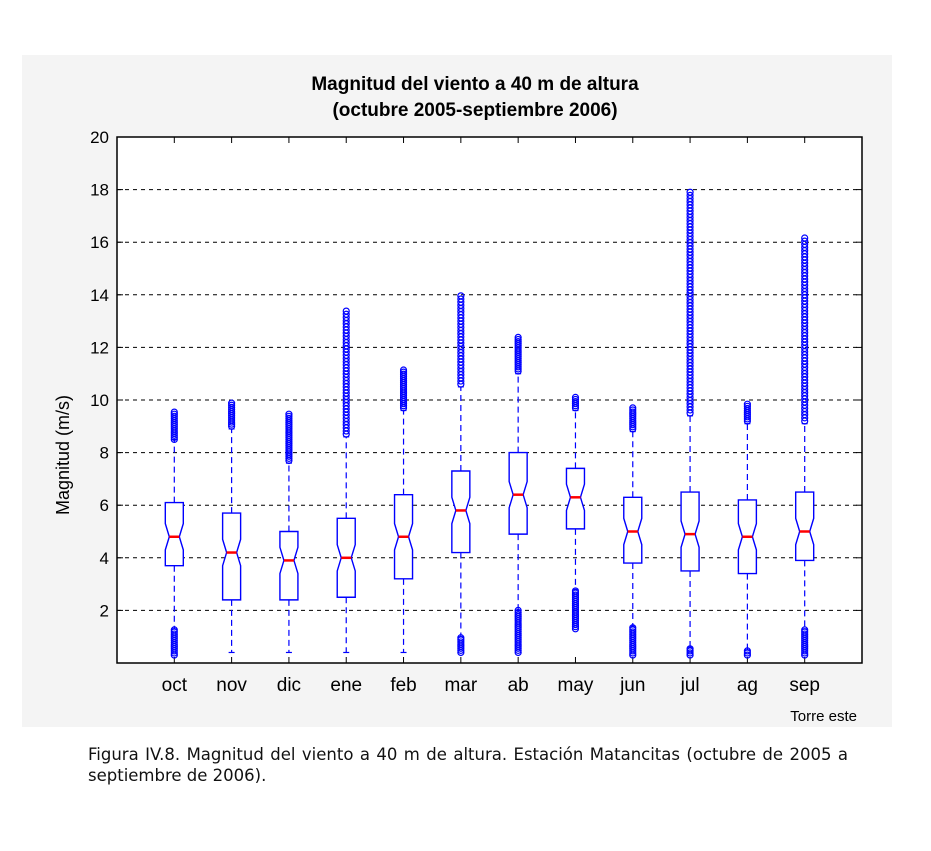  I want to click on x-tick-label-ab: ab, so click(518, 685).